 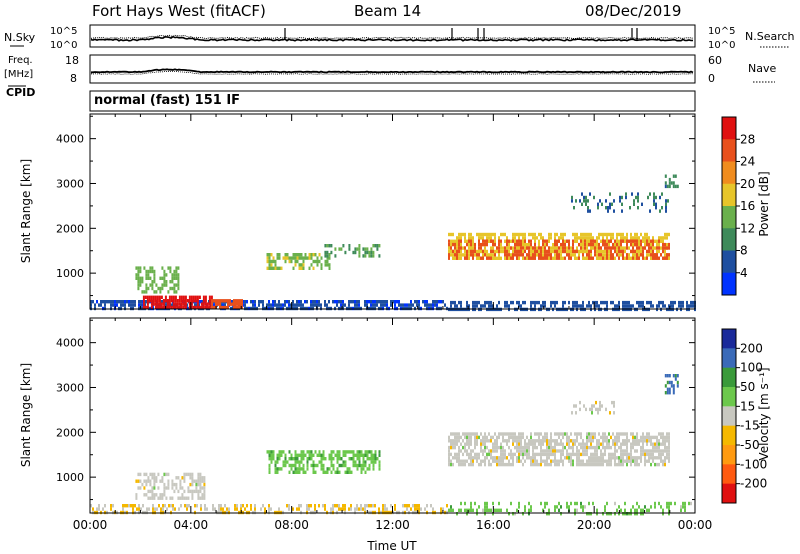 What do you see at coordinates (753, 484) in the screenshot?
I see `colorbar-tick-label: -200` at bounding box center [753, 484].